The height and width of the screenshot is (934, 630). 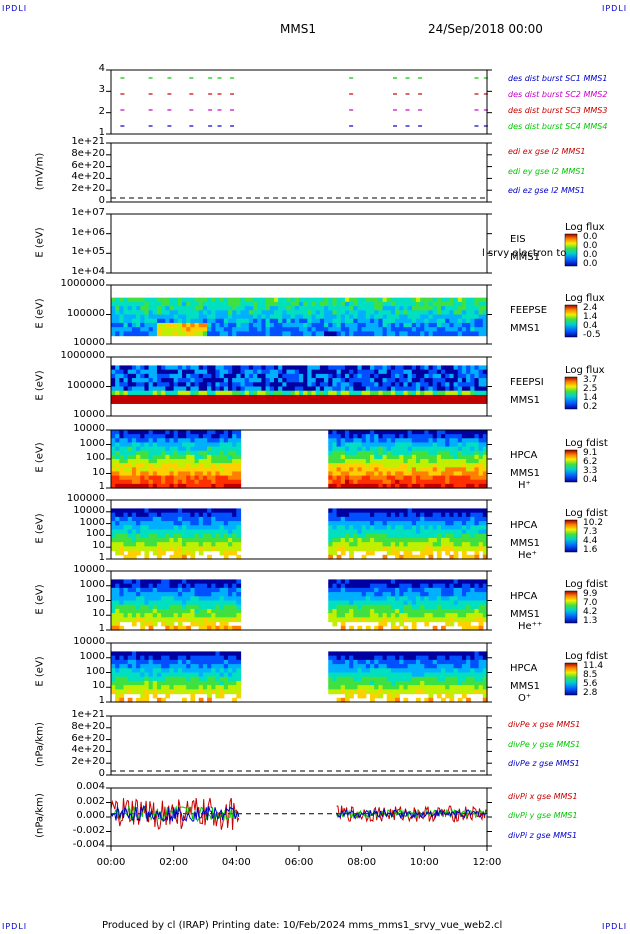 I want to click on corner-label-br: IPDLI, so click(x=615, y=926).